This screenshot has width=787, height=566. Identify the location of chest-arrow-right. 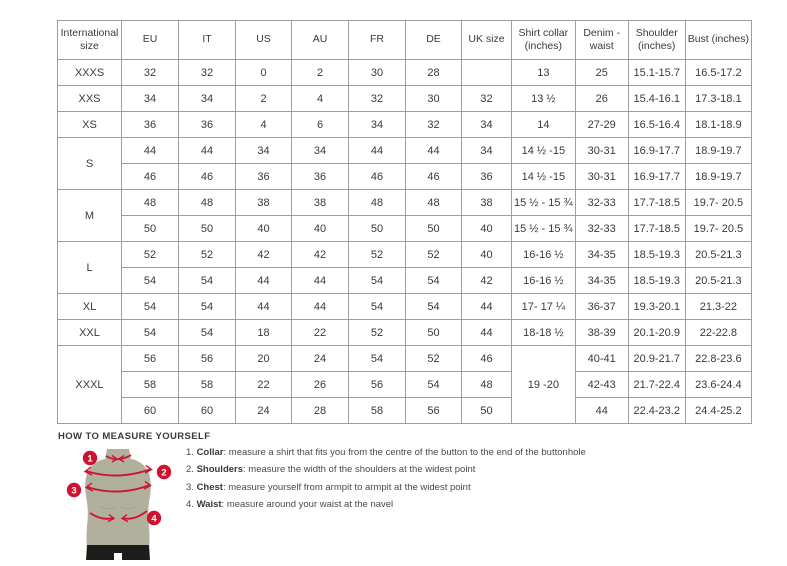
(147, 485).